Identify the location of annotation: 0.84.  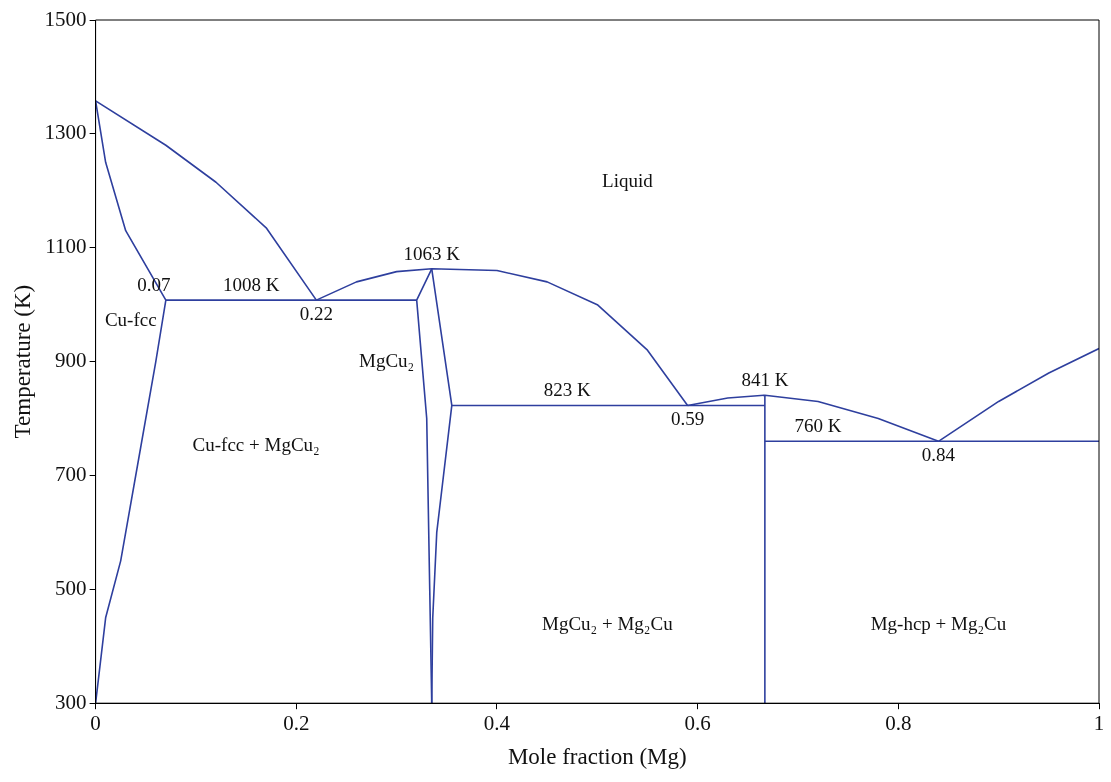
(938, 455).